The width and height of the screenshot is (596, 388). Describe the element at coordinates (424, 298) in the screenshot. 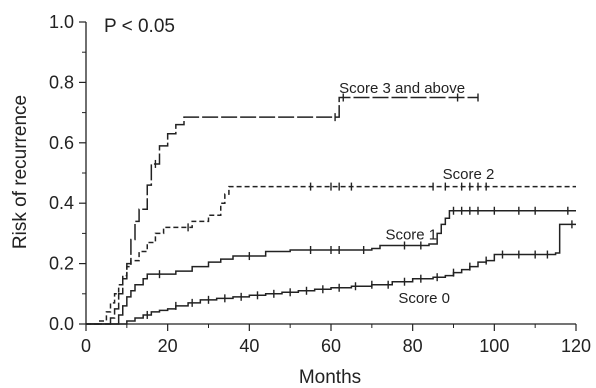

I see `series-label-score-0: Score 0` at that location.